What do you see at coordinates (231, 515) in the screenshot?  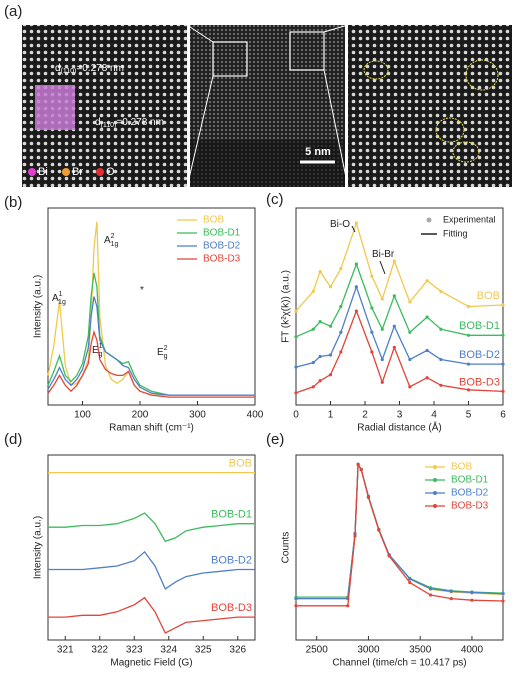 I see `series-label: BOB-D1` at bounding box center [231, 515].